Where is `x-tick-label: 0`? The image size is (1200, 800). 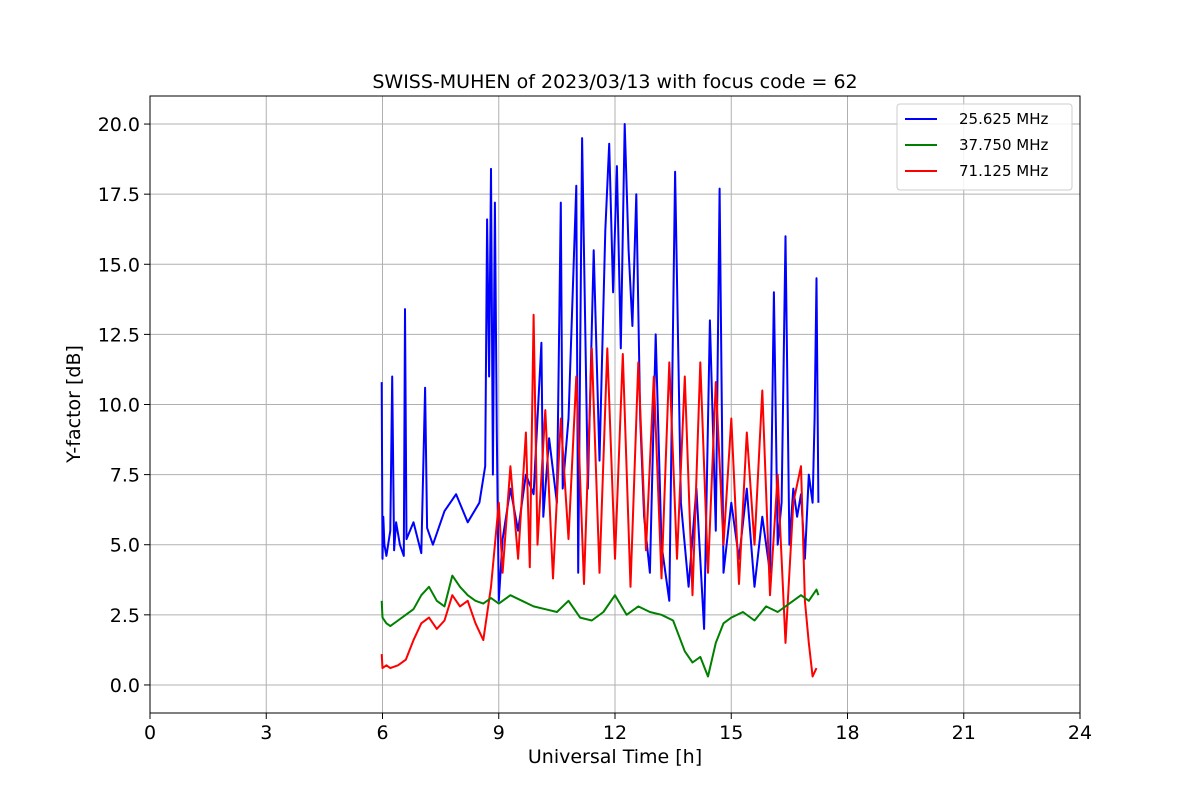 x-tick-label: 0 is located at coordinates (150, 733).